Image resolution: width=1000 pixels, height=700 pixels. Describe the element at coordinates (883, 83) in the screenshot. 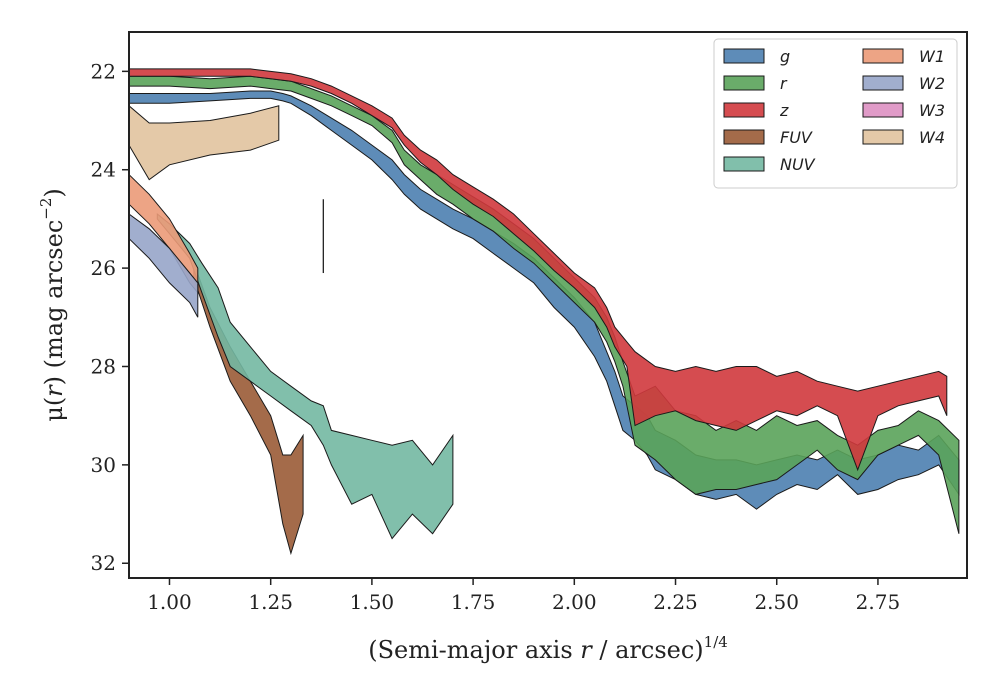

I see `legend-swatch-w2` at that location.